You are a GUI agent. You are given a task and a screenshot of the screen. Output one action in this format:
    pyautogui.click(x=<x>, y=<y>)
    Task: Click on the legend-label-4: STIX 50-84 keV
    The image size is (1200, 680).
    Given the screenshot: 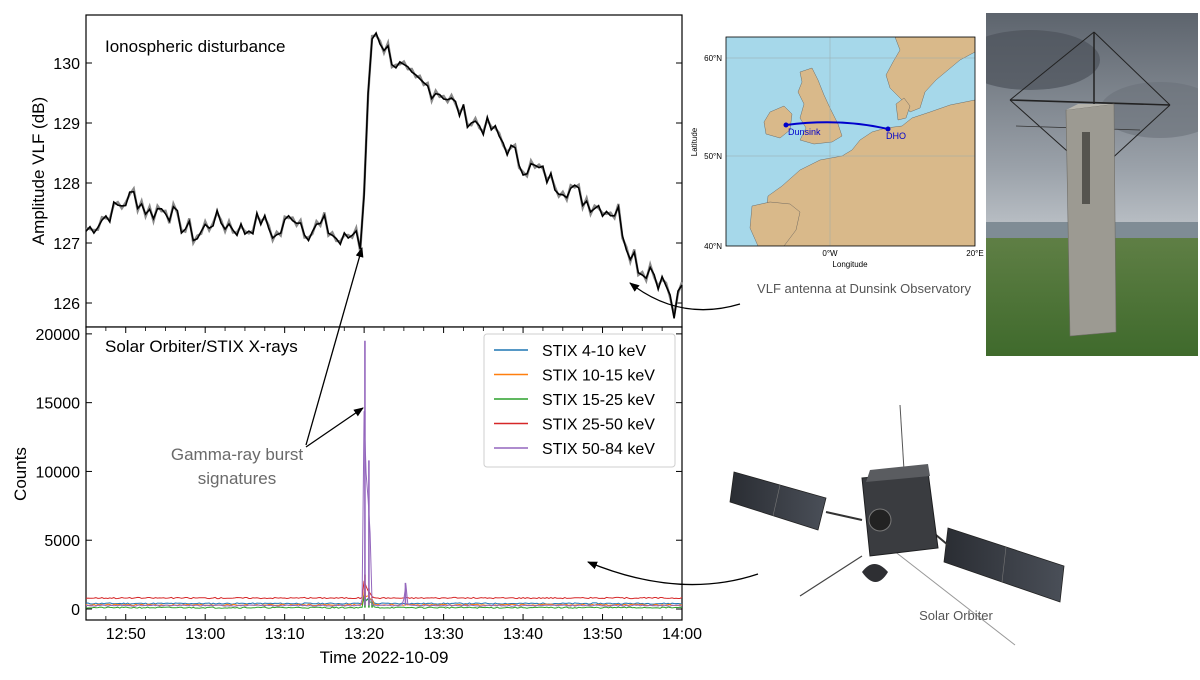 What is the action you would take?
    pyautogui.click(x=598, y=449)
    